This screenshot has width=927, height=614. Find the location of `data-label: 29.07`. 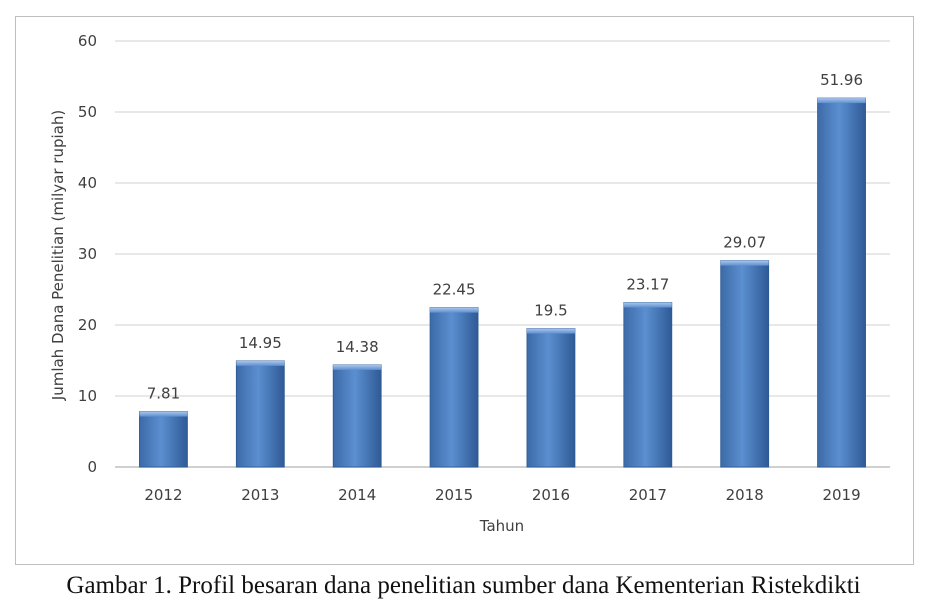

data-label: 29.07 is located at coordinates (744, 243).